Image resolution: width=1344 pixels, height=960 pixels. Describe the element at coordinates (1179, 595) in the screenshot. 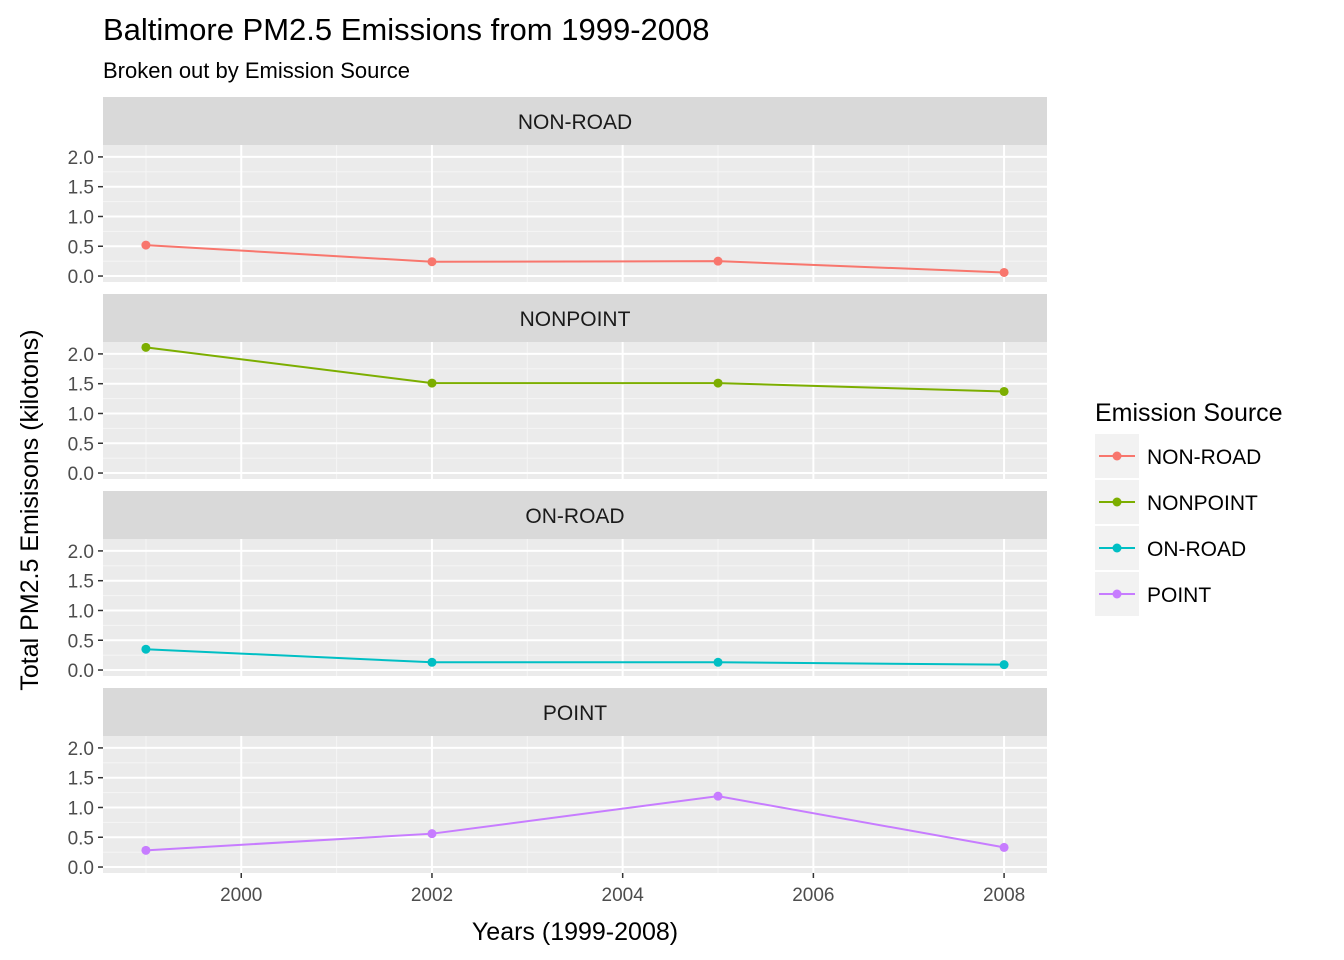

I see `legend-label: POINT` at that location.